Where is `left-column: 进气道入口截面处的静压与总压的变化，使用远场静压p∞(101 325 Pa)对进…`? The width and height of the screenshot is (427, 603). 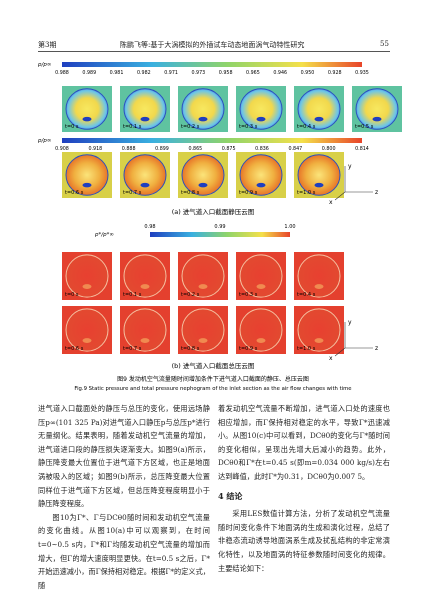
left-column: 进气道入口截面处的静压与总压的变化，使用远场静压p∞(101 325 Pa)对进… is located at coordinates (124, 497).